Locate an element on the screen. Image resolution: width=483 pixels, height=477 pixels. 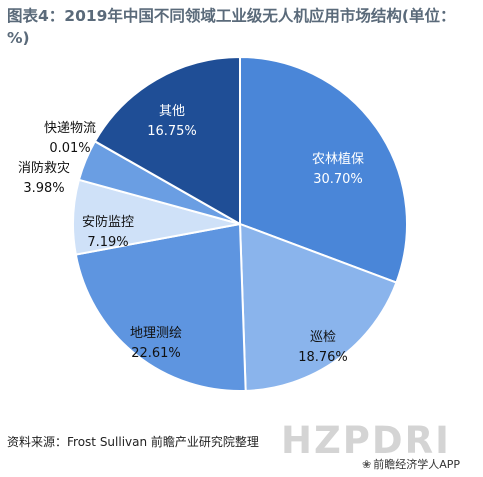
source-note: 资料来源：Frost Sullivan 前瞻产业研究院整理 is located at coordinates (133, 442).